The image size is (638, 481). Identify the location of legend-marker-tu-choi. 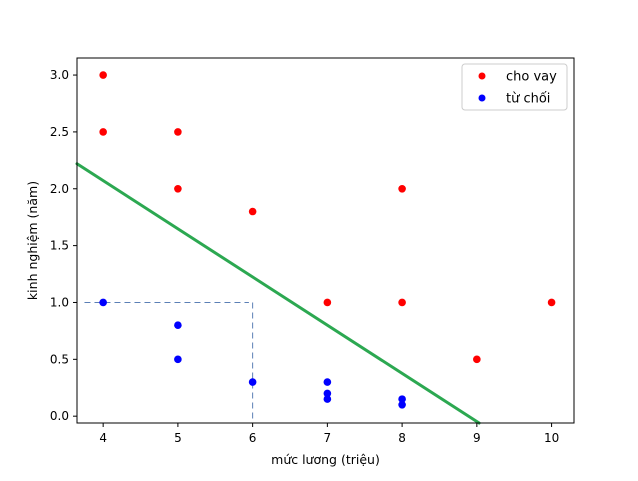
(482, 98).